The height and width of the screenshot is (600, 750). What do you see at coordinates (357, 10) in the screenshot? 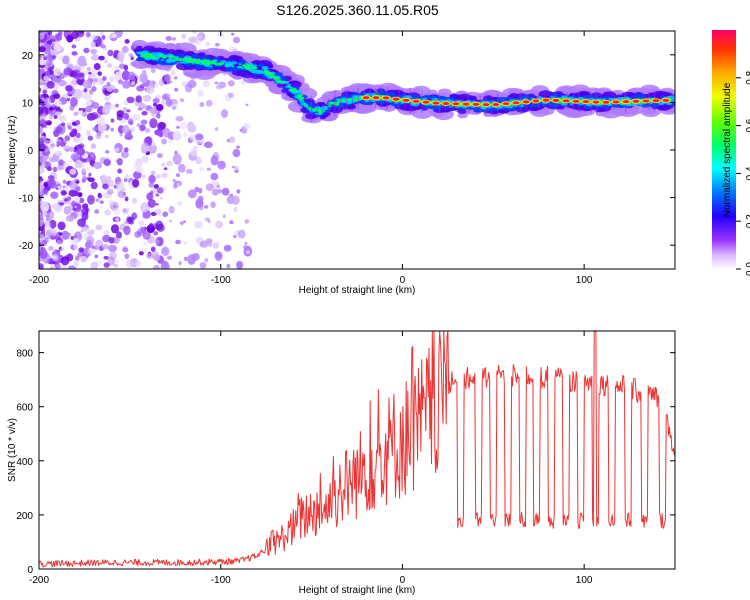
I see `page-title: S126.2025.360.11.05.R05` at bounding box center [357, 10].